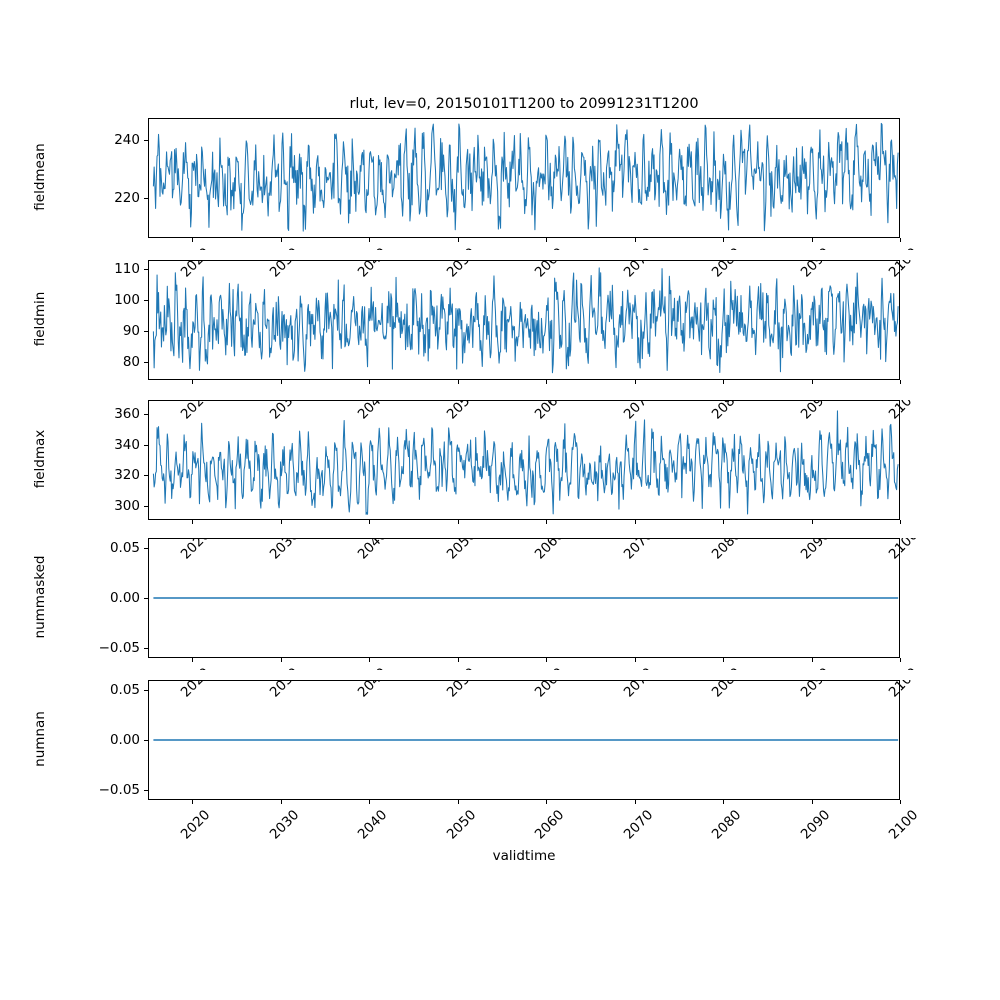 The image size is (1000, 1000). I want to click on y-ticklabel-fieldmax-1: 320, so click(127, 475).